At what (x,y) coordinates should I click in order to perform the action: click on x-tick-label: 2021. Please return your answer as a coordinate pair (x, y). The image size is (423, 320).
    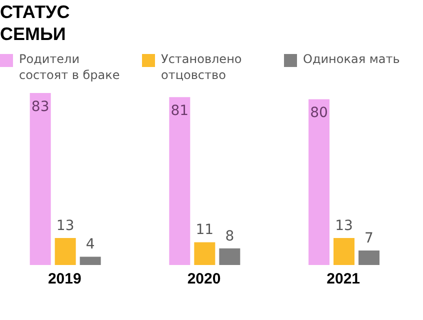
    Looking at the image, I should click on (343, 279).